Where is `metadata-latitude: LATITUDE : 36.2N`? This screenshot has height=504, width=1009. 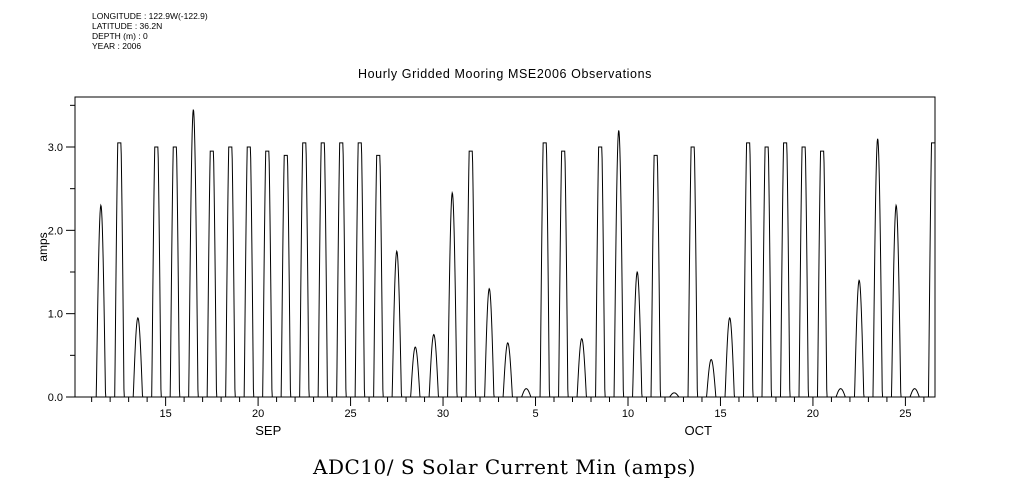
metadata-latitude: LATITUDE : 36.2N is located at coordinates (127, 26).